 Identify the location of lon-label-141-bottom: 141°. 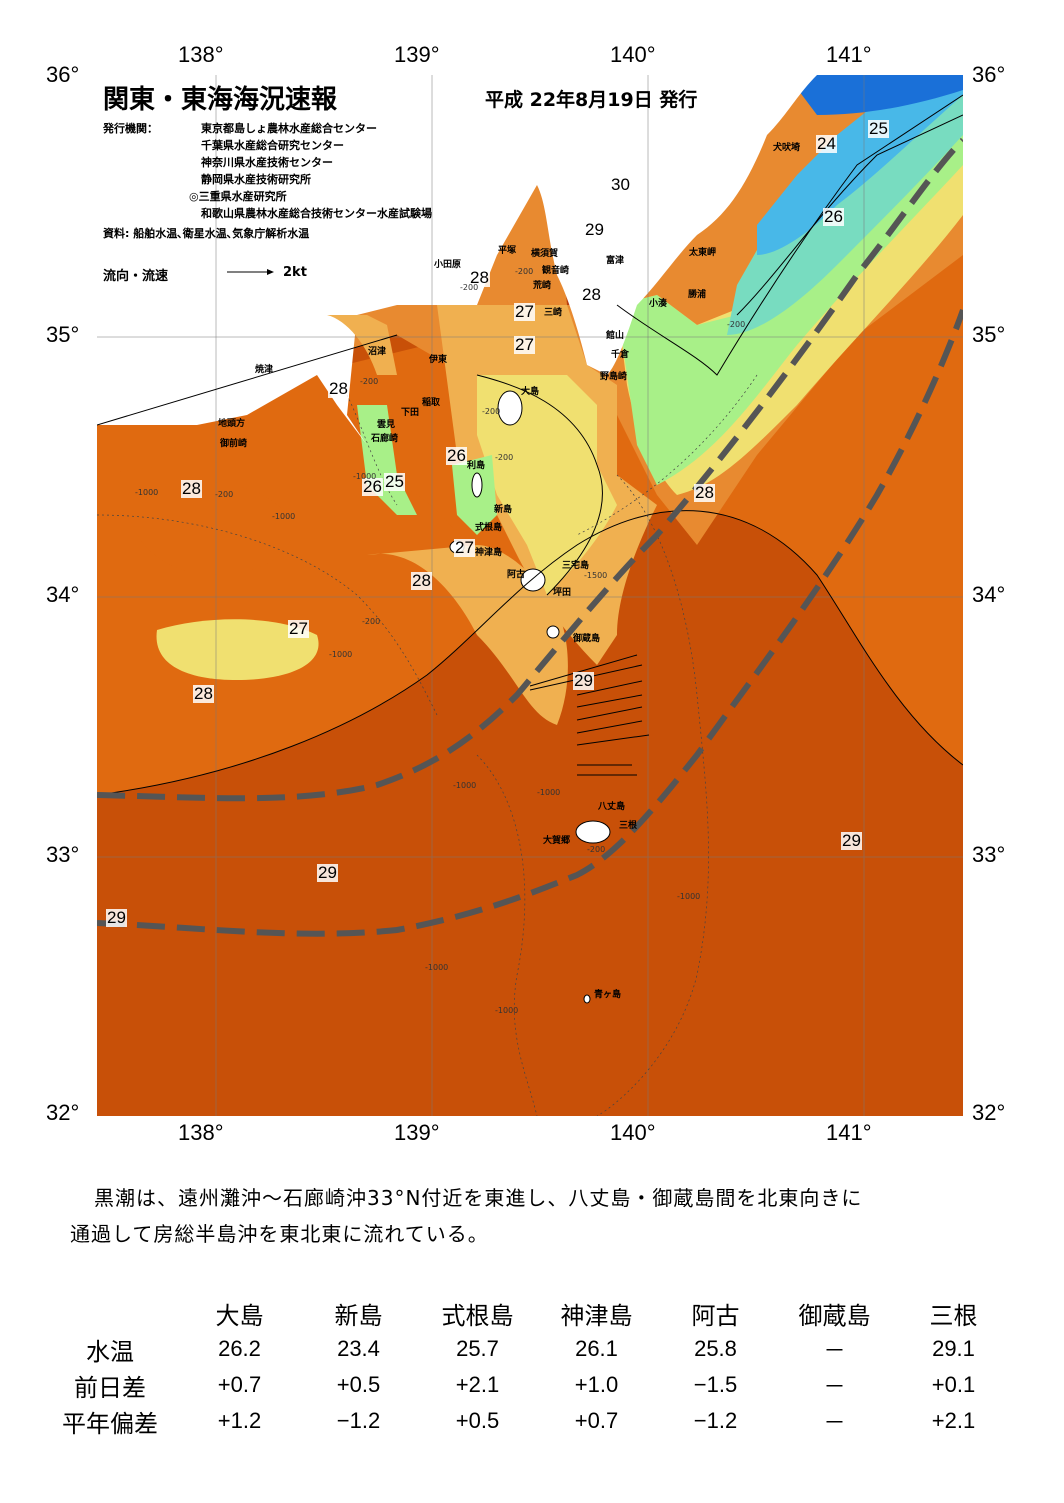
(849, 1132).